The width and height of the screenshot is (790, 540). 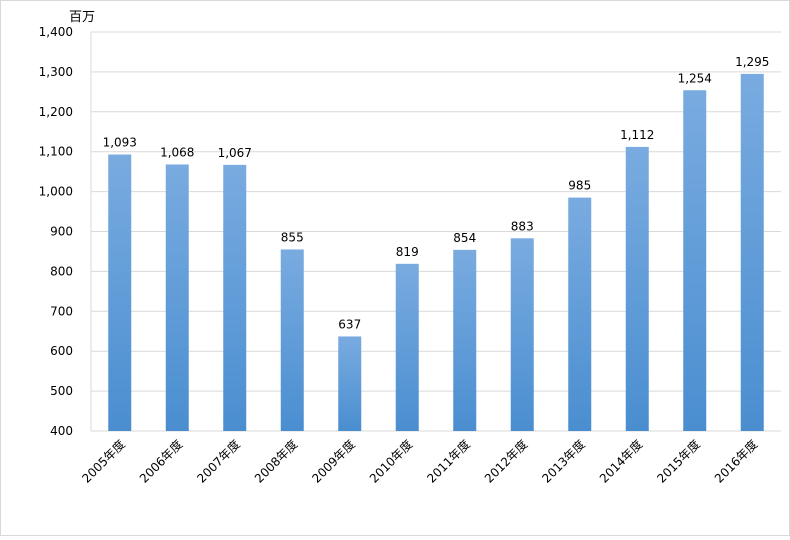 What do you see at coordinates (56, 32) in the screenshot?
I see `y-tick-label: 1,400` at bounding box center [56, 32].